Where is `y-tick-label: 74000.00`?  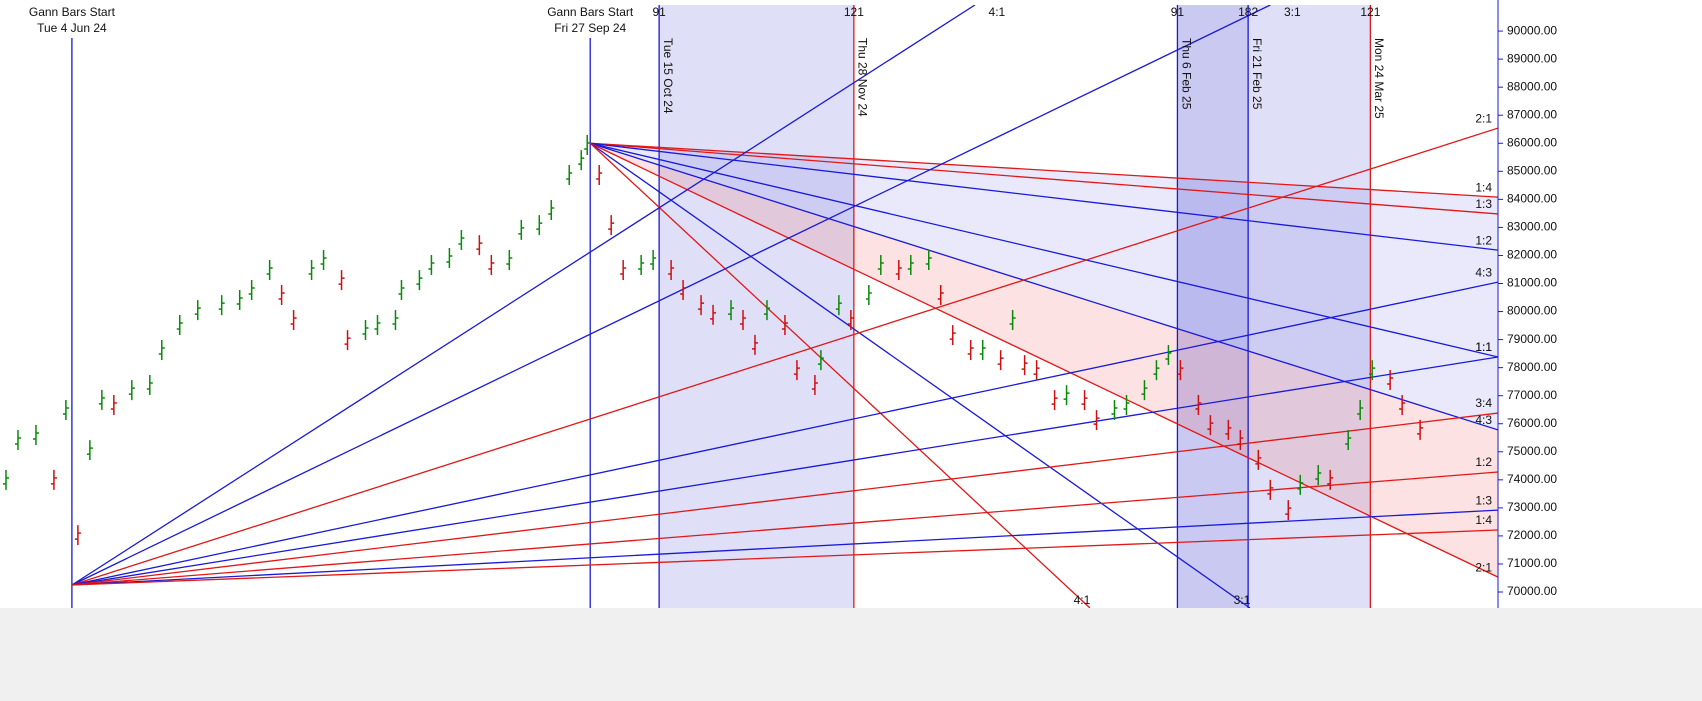 y-tick-label: 74000.00 is located at coordinates (1532, 479).